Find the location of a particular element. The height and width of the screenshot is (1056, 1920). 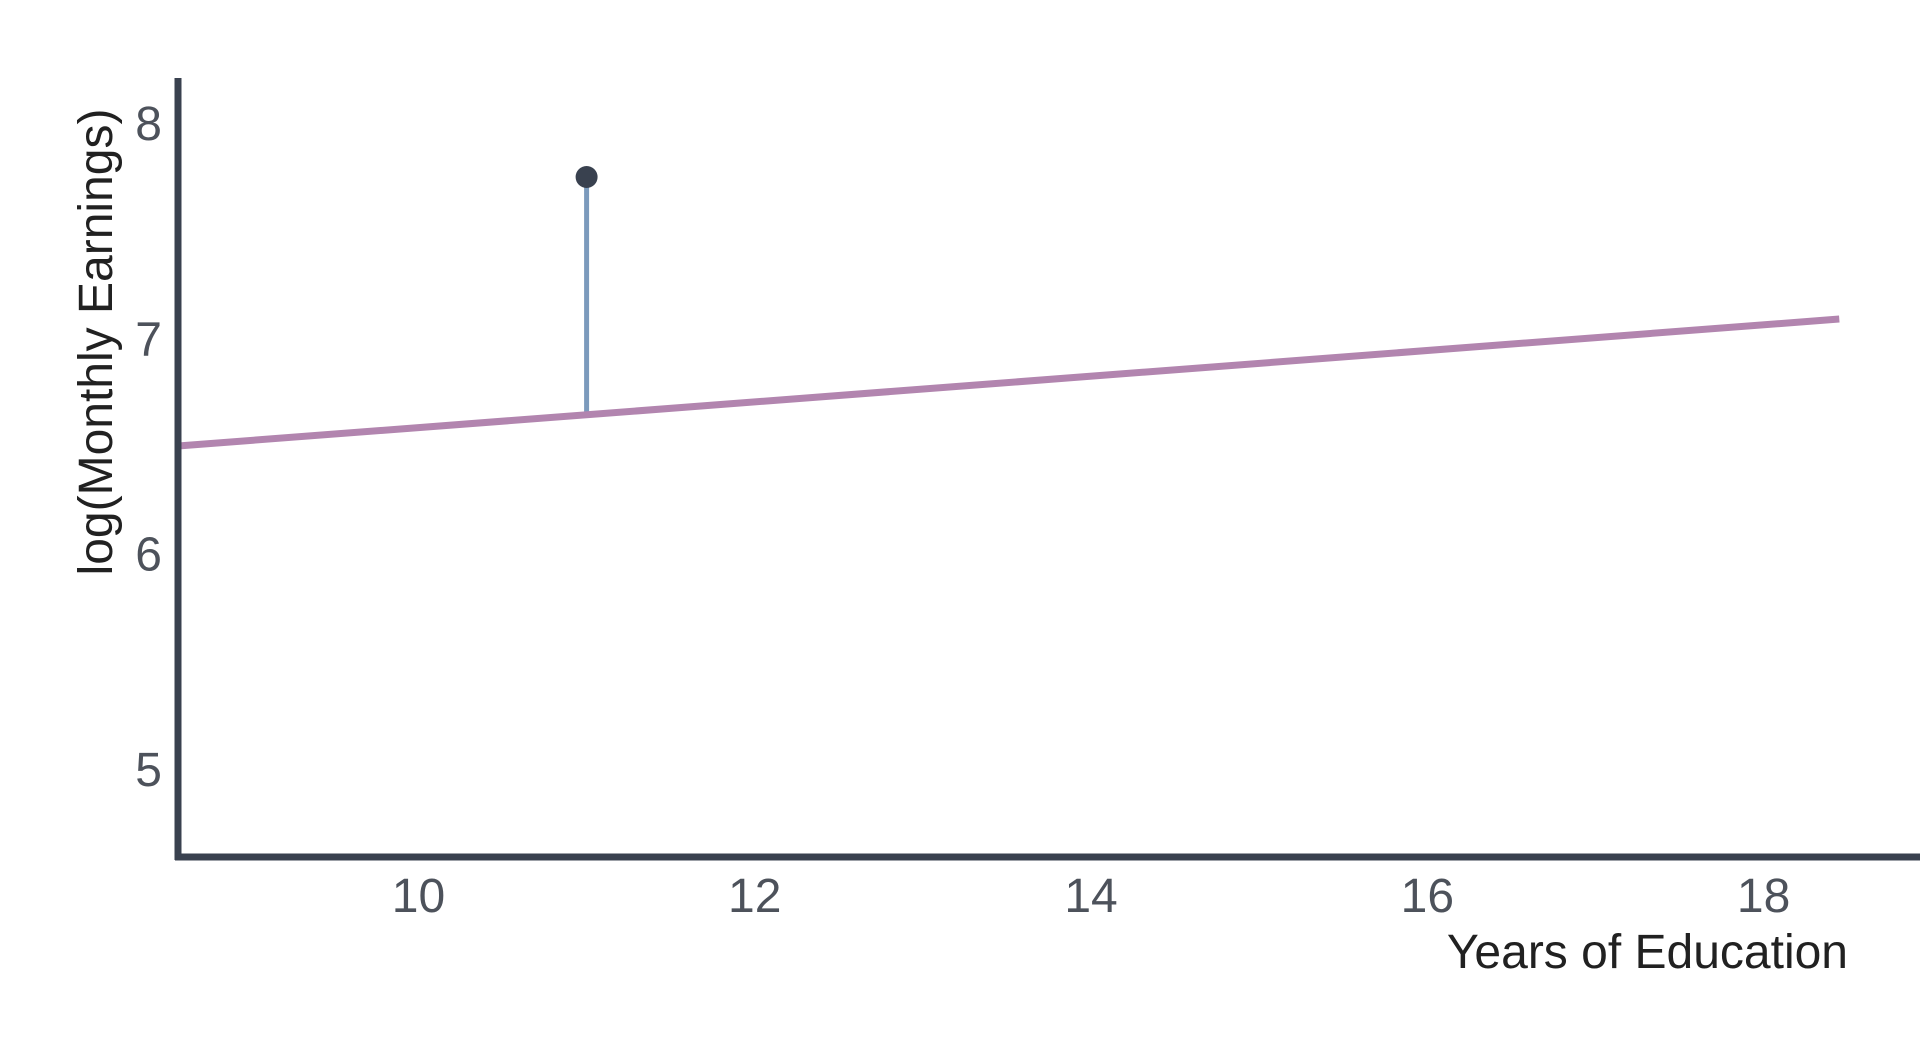

x-tick-label: 12 is located at coordinates (754, 896).